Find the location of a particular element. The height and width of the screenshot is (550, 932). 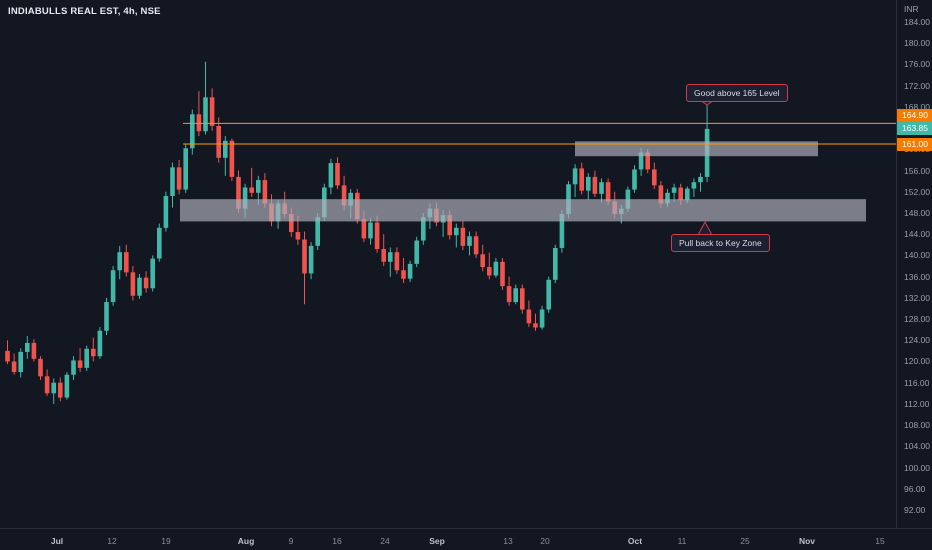

time-tick-label: 19 is located at coordinates (166, 541).